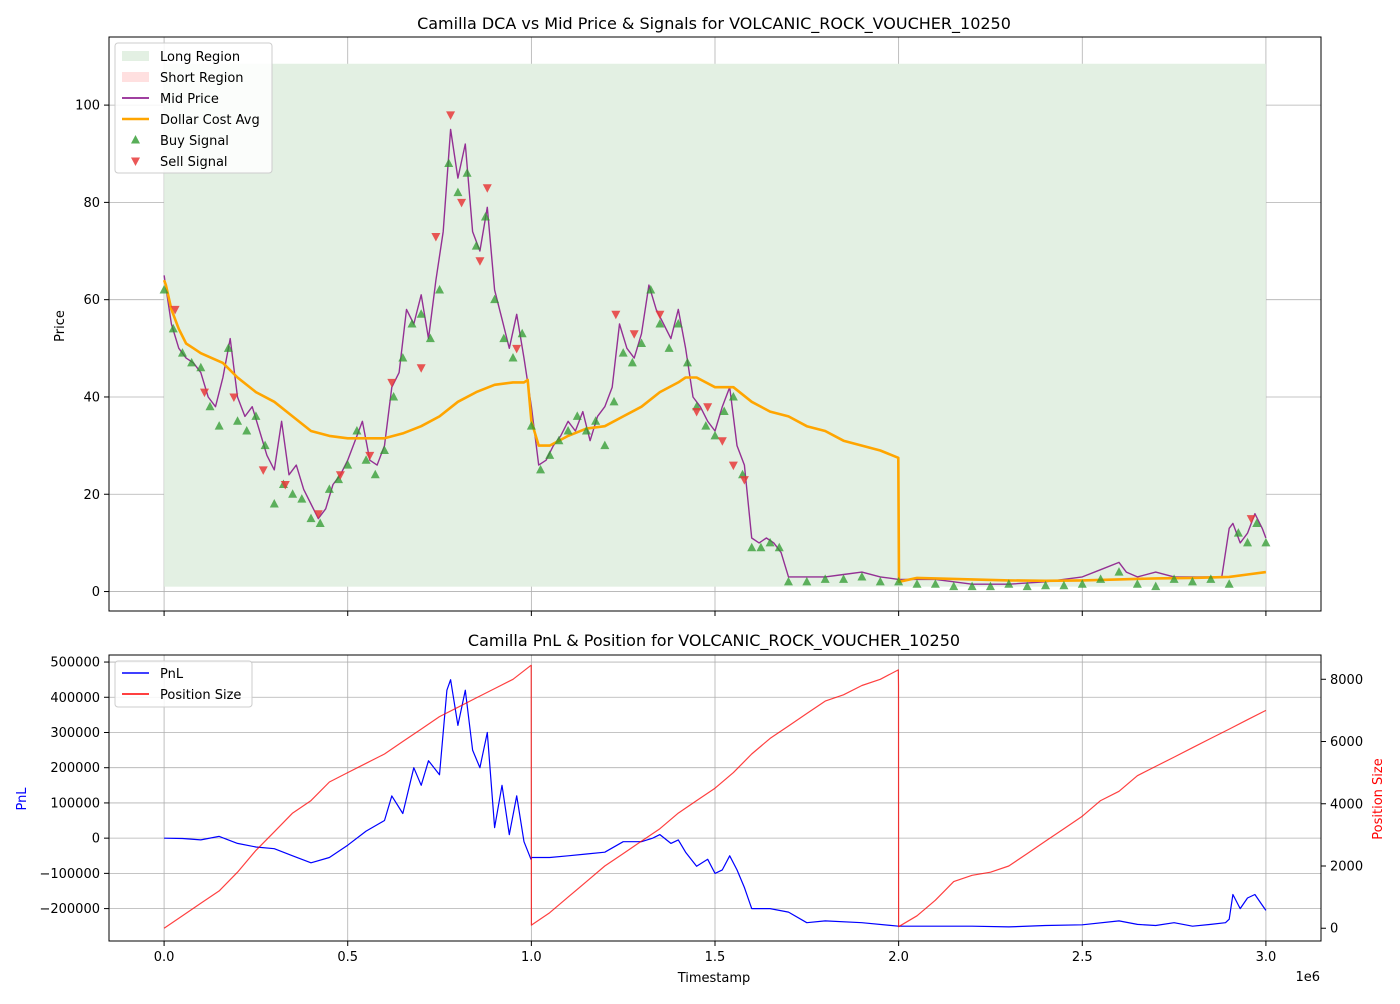 Image resolution: width=1400 pixels, height=1004 pixels. What do you see at coordinates (194, 162) in the screenshot?
I see `legend-sell-signal-label: Sell Signal` at bounding box center [194, 162].